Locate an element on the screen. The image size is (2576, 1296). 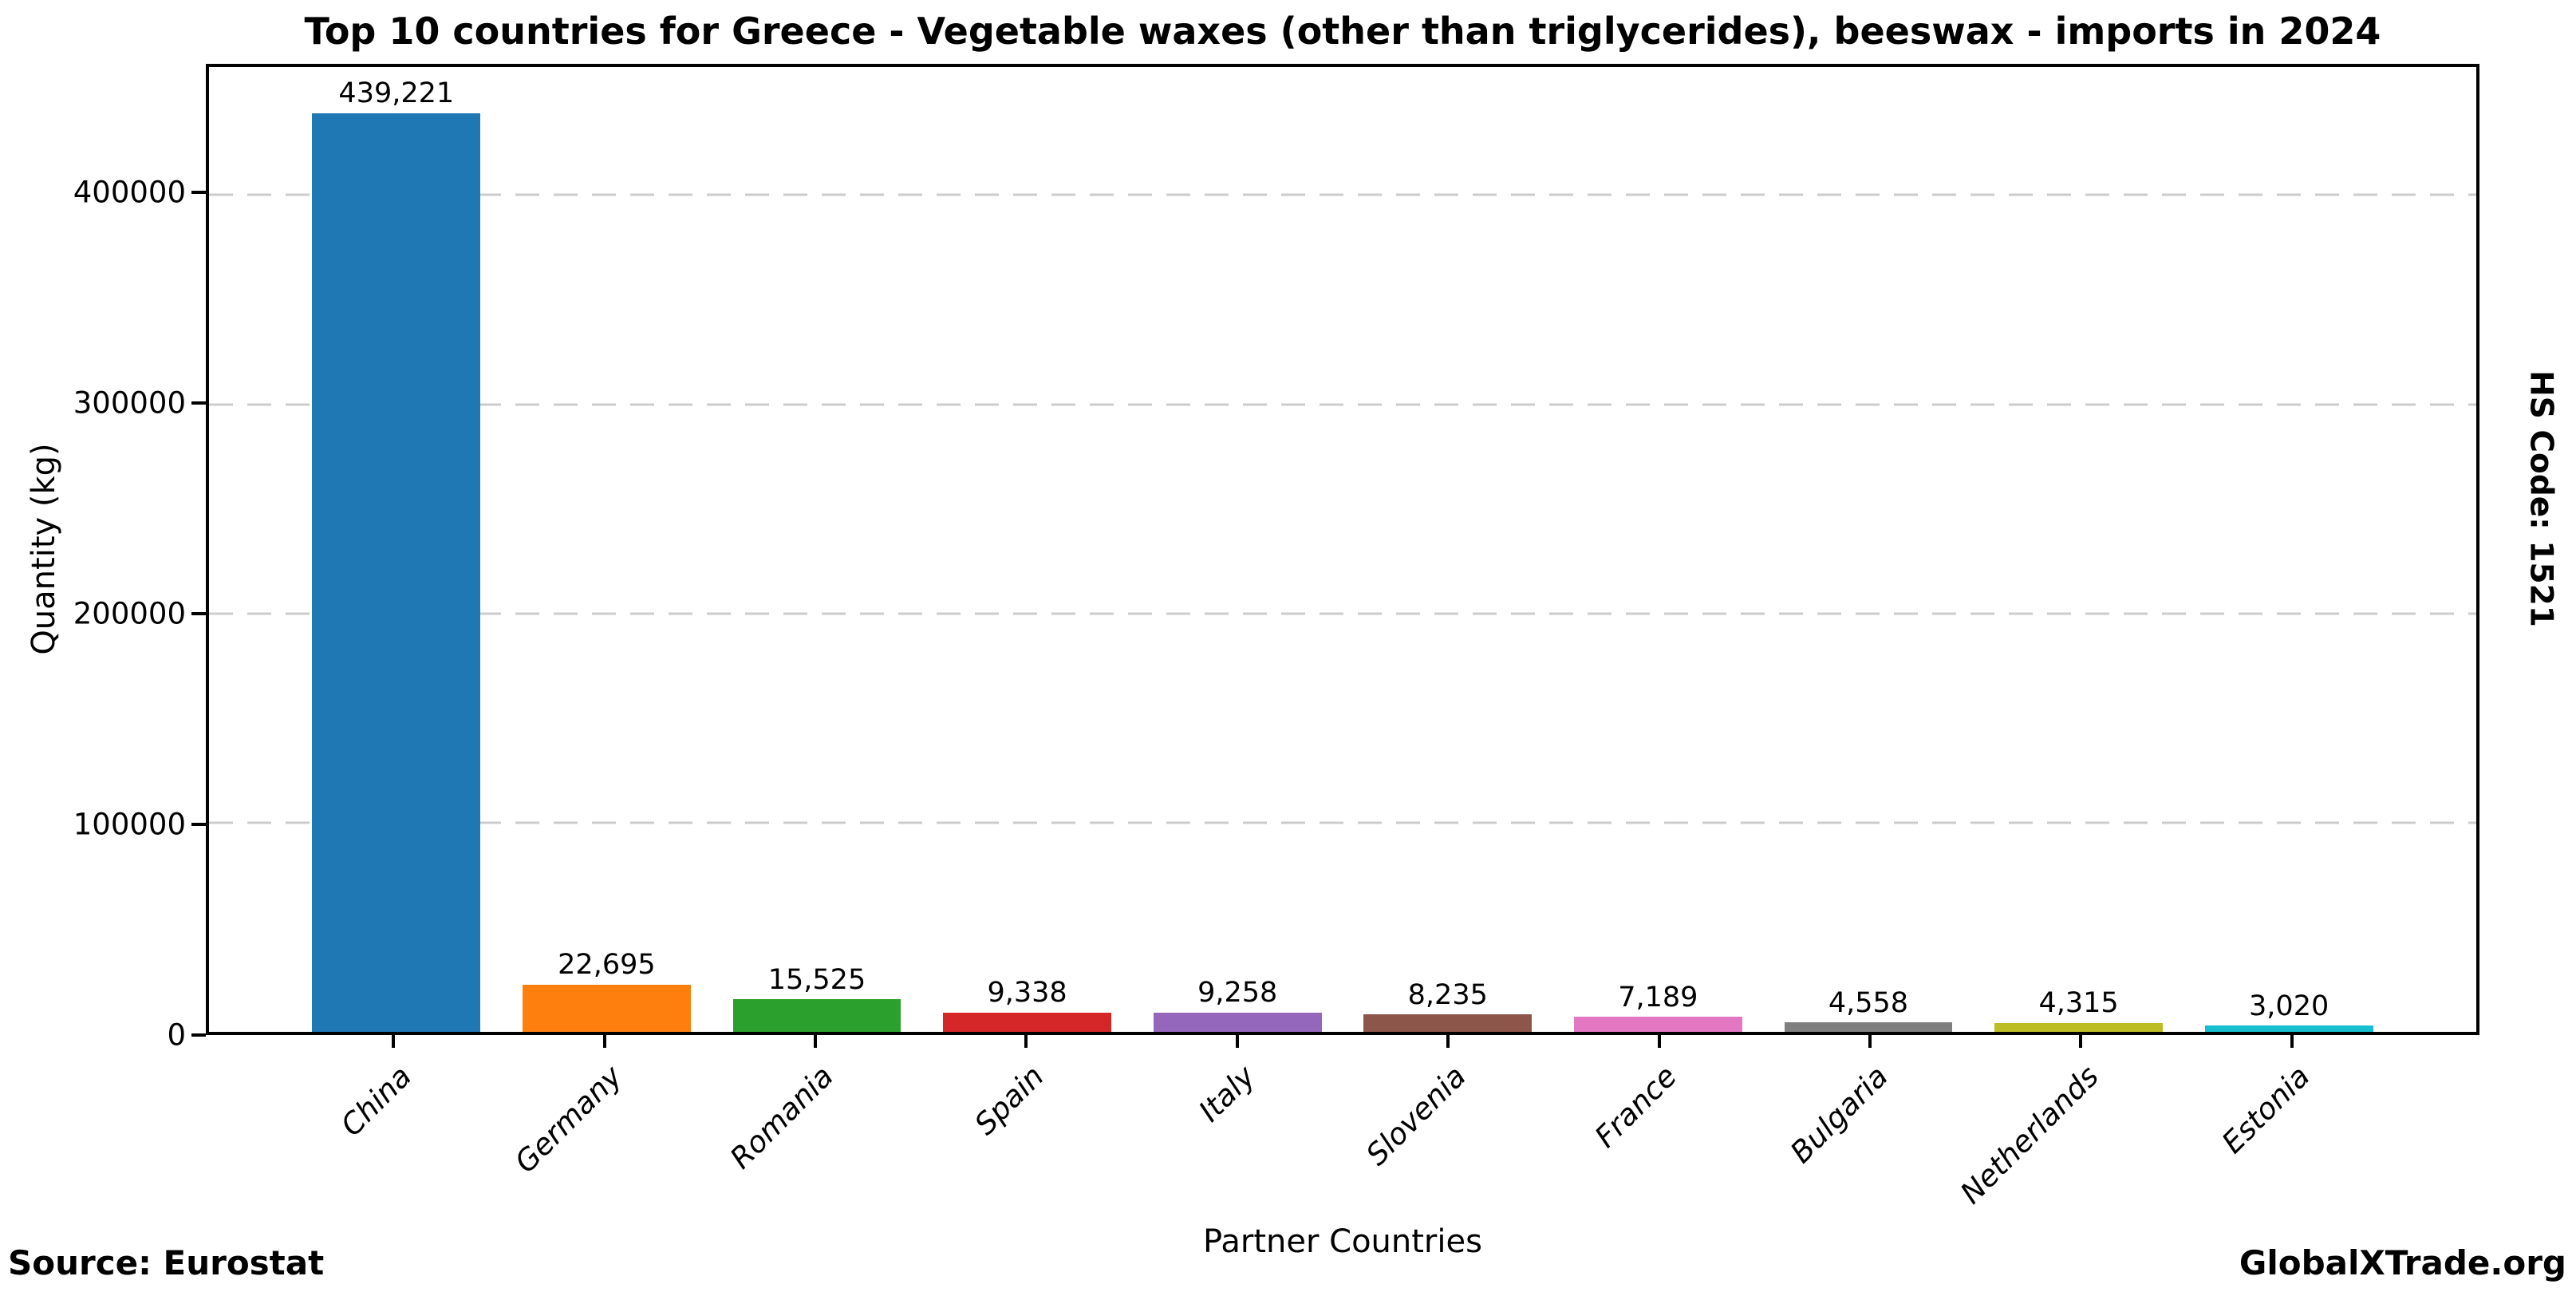
bar-slot: 9,258 is located at coordinates (1237, 549).